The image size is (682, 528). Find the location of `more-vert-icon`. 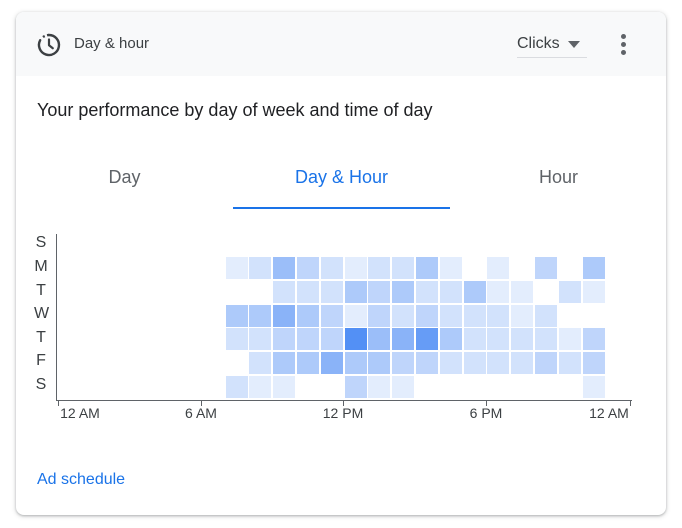

more-vert-icon is located at coordinates (624, 45).